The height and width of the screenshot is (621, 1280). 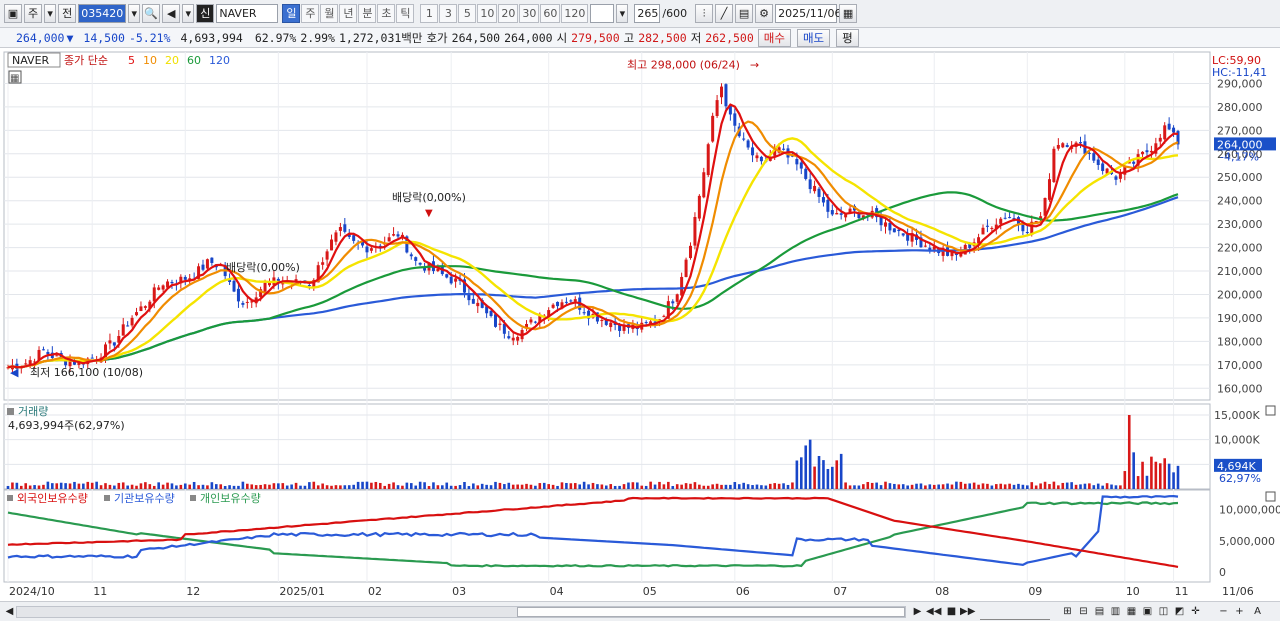 I want to click on interval-custom-input, so click(x=602, y=13).